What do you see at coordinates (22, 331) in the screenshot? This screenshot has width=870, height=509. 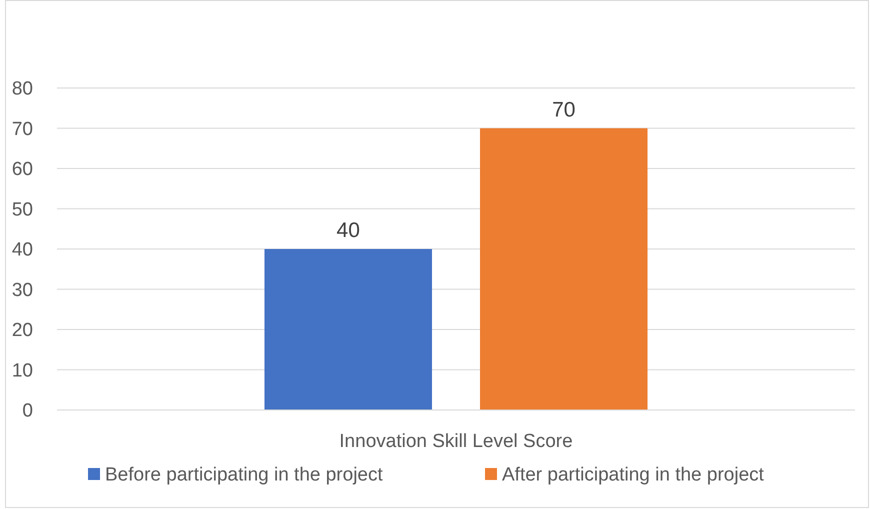 I see `y-tick-label: 20` at bounding box center [22, 331].